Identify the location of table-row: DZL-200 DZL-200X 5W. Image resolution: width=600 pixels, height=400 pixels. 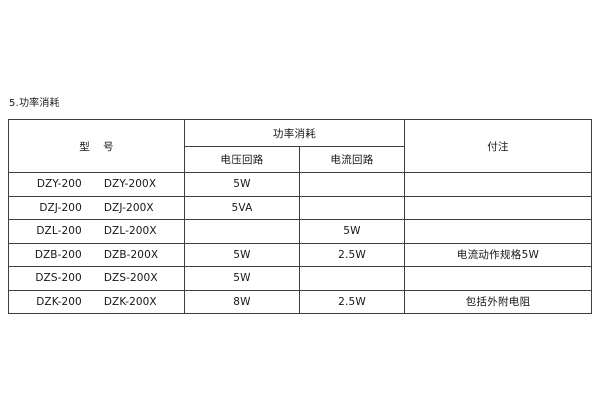
(300, 231).